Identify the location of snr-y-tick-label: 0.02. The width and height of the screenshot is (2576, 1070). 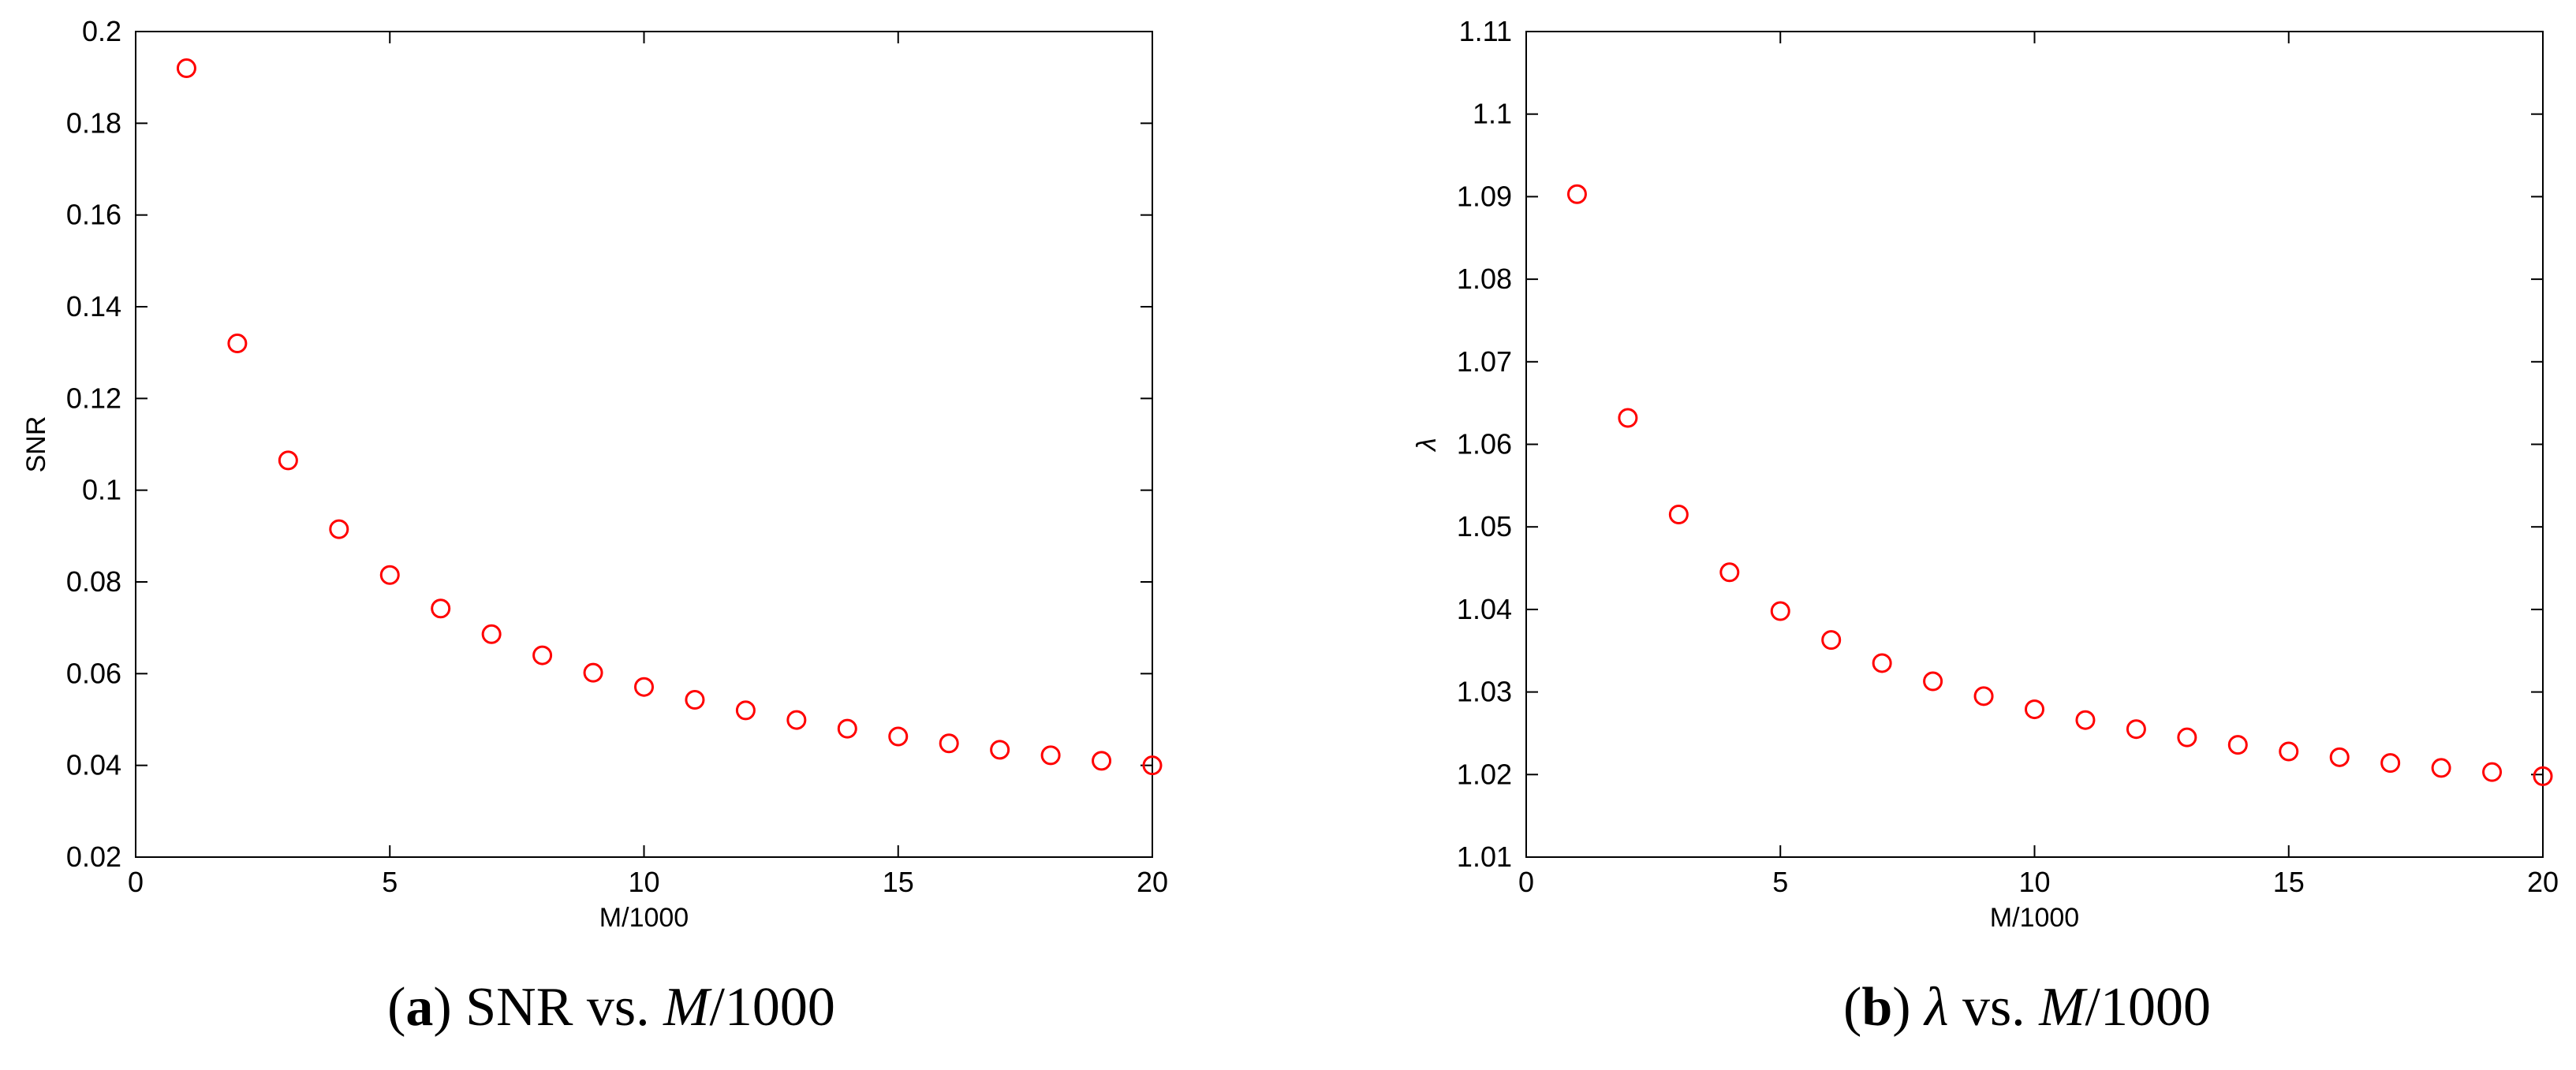
(93, 857).